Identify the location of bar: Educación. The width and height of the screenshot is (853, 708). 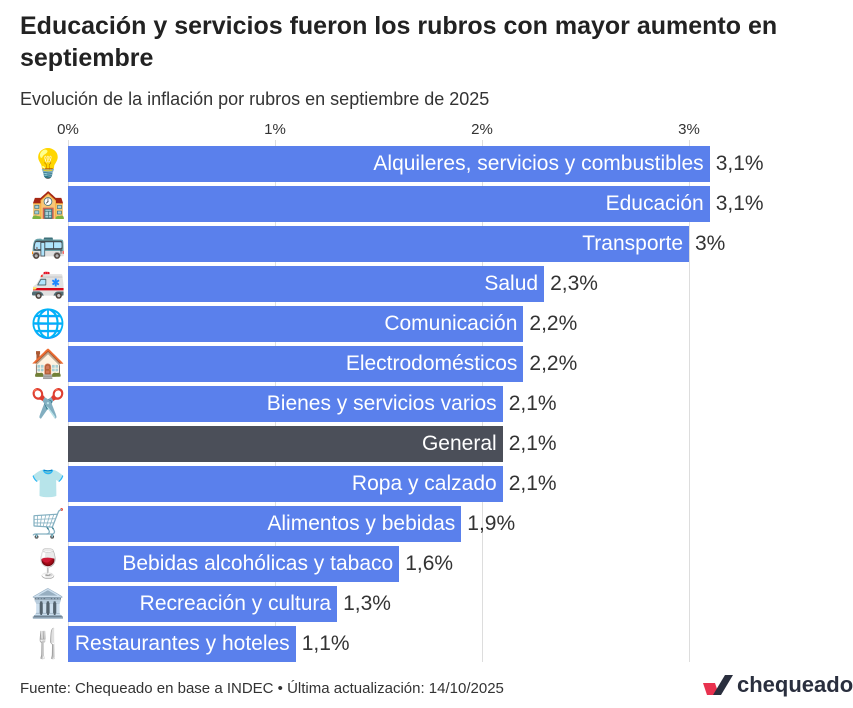
(389, 204).